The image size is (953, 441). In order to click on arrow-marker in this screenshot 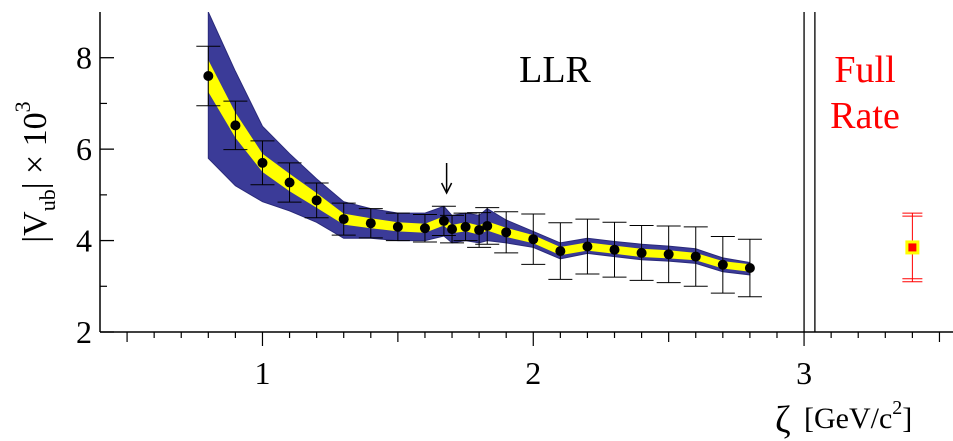, I will do `click(446, 179)`.